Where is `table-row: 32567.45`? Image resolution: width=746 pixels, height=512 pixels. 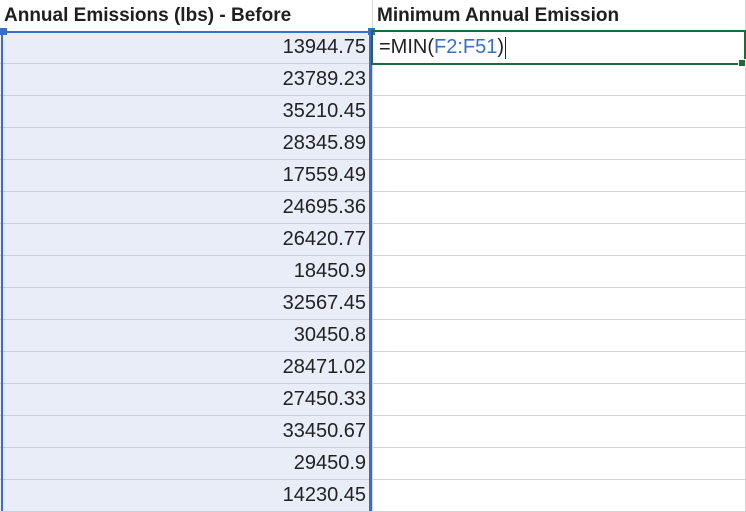
table-row: 32567.45 is located at coordinates (373, 304).